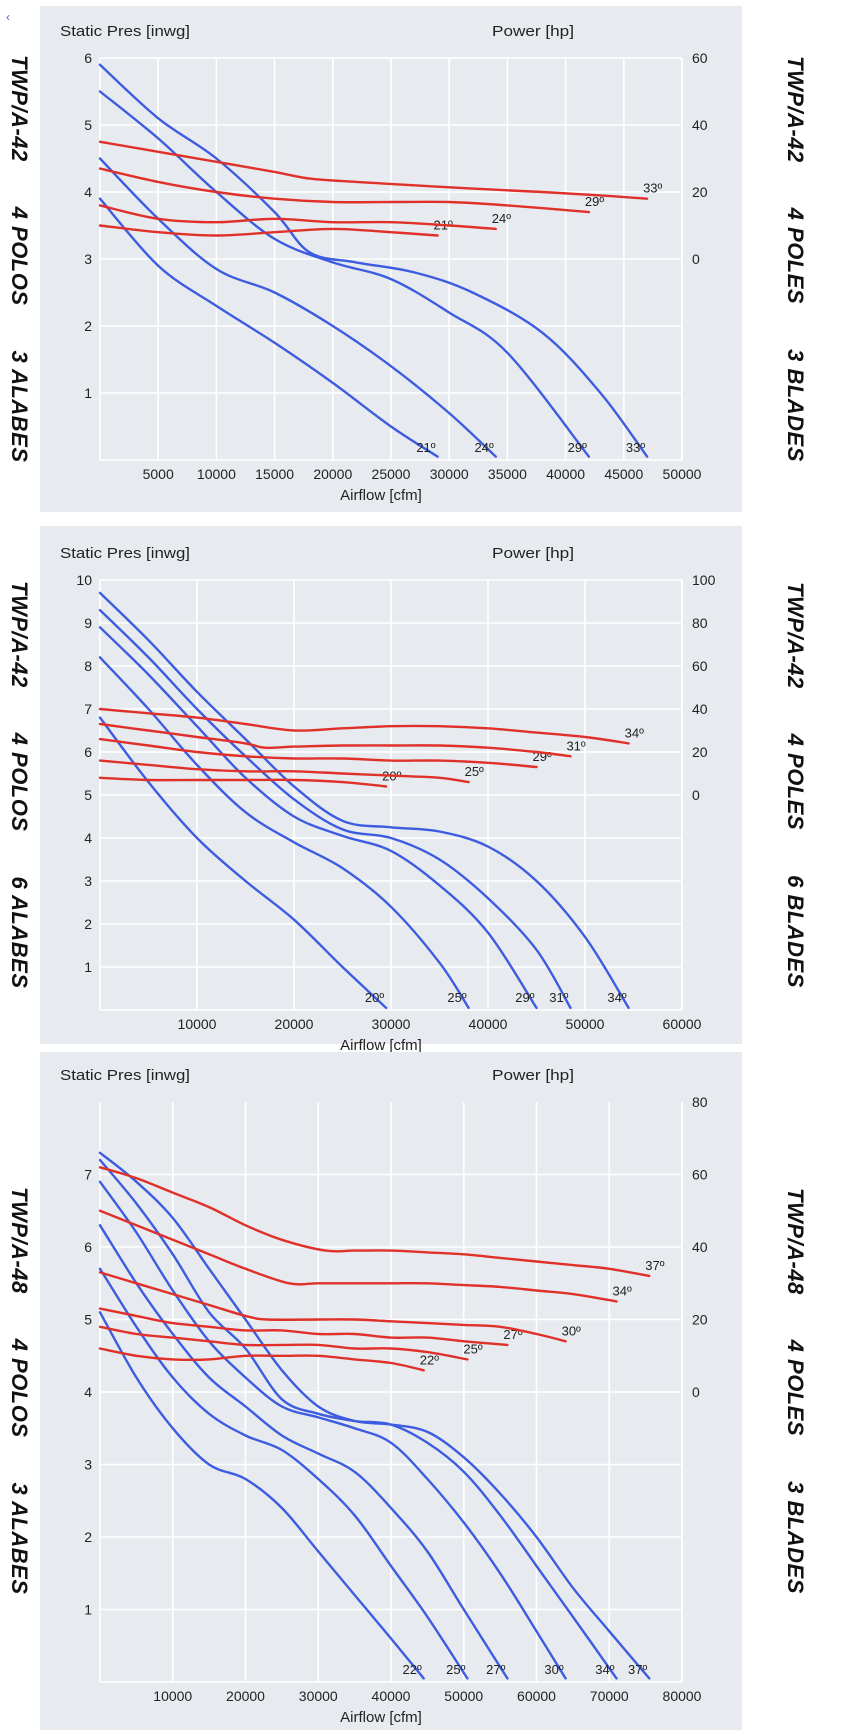 The width and height of the screenshot is (862, 1730). What do you see at coordinates (594, 201) in the screenshot?
I see `power-curve-label: 29º` at bounding box center [594, 201].